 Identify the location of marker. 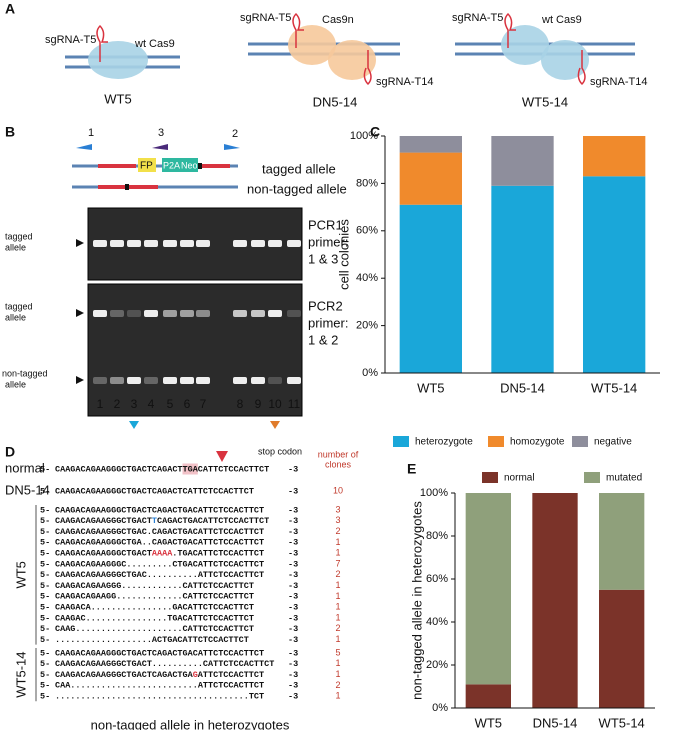
(200, 166).